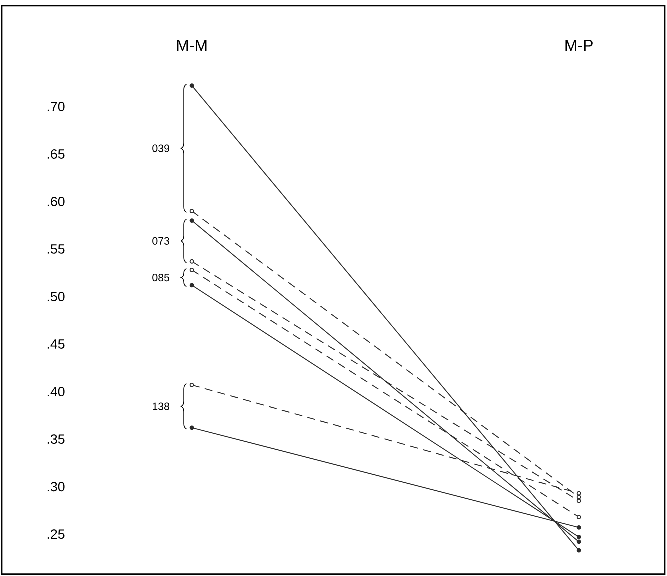  I want to click on annotation: 039, so click(161, 148).